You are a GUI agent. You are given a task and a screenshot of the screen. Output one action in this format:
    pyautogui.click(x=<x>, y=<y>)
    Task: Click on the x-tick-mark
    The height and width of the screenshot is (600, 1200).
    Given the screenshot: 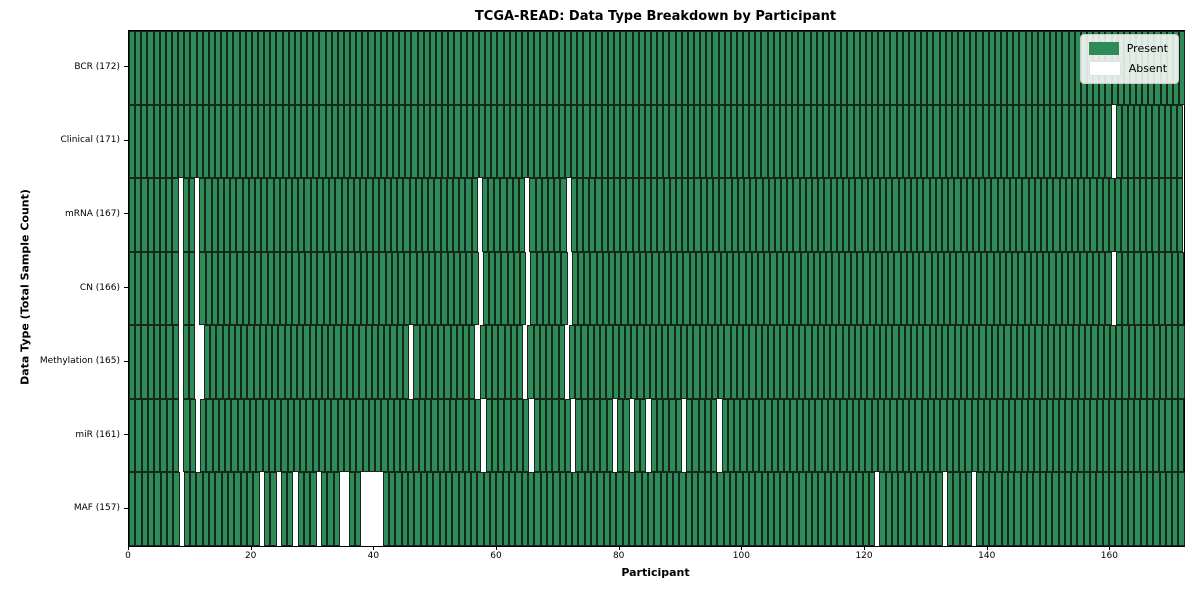 What is the action you would take?
    pyautogui.click(x=865, y=548)
    